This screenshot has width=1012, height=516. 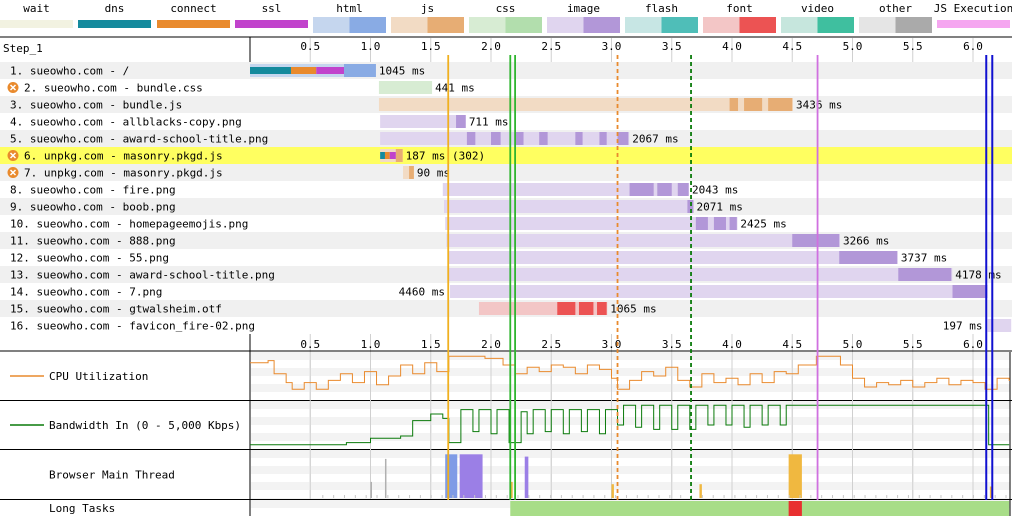 I want to click on axis-tick-label: 1.5, so click(x=431, y=344).